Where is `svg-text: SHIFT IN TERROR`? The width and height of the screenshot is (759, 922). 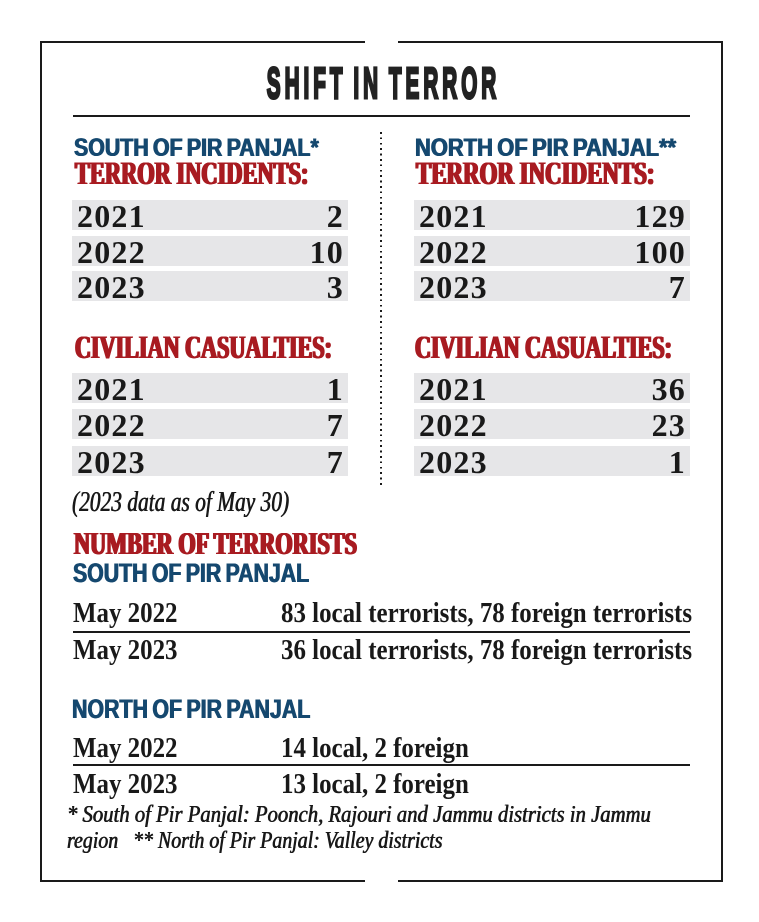 svg-text: SHIFT IN TERROR is located at coordinates (383, 84).